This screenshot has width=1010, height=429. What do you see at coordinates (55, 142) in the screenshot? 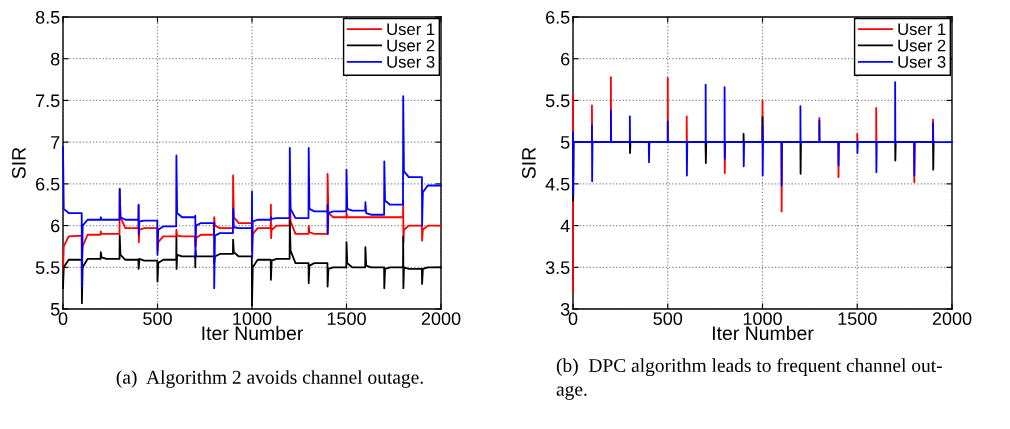
I see `y-tick-label: 7` at bounding box center [55, 142].